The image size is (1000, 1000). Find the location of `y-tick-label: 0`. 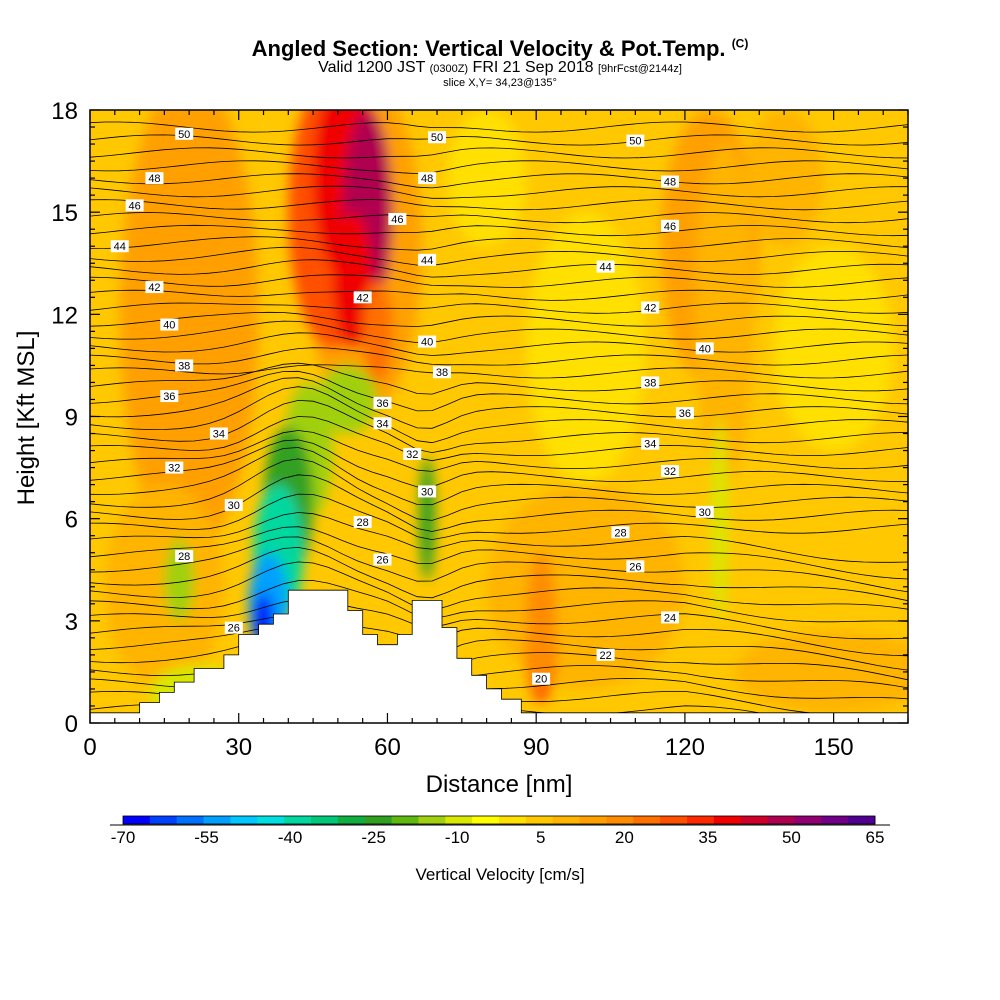

y-tick-label: 0 is located at coordinates (71, 724).